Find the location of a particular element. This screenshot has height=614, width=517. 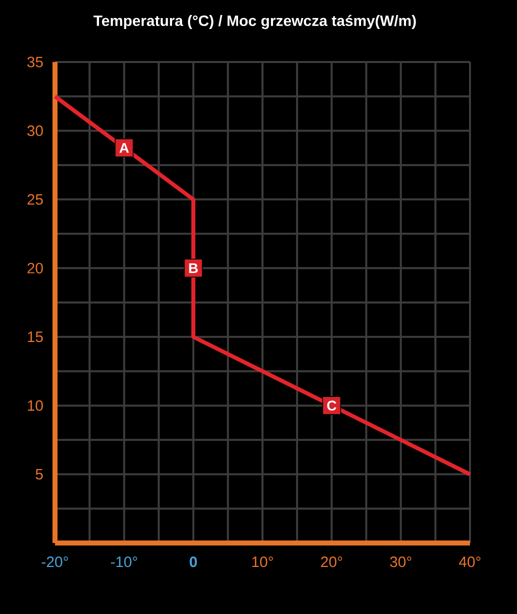

x-tick-label: -10° is located at coordinates (124, 562).